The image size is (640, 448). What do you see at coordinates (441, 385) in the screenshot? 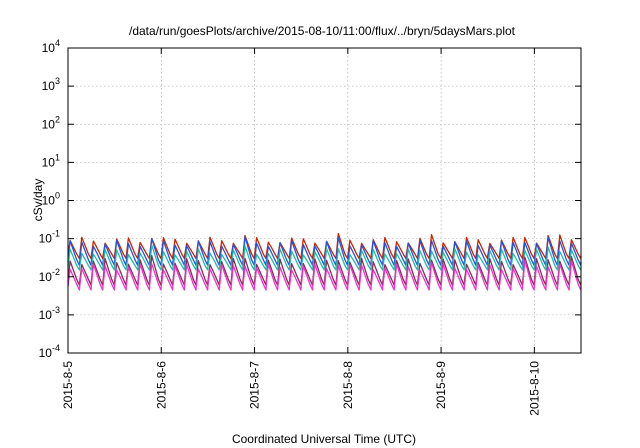
I see `x-tick-label: 2015-8-9` at bounding box center [441, 385].